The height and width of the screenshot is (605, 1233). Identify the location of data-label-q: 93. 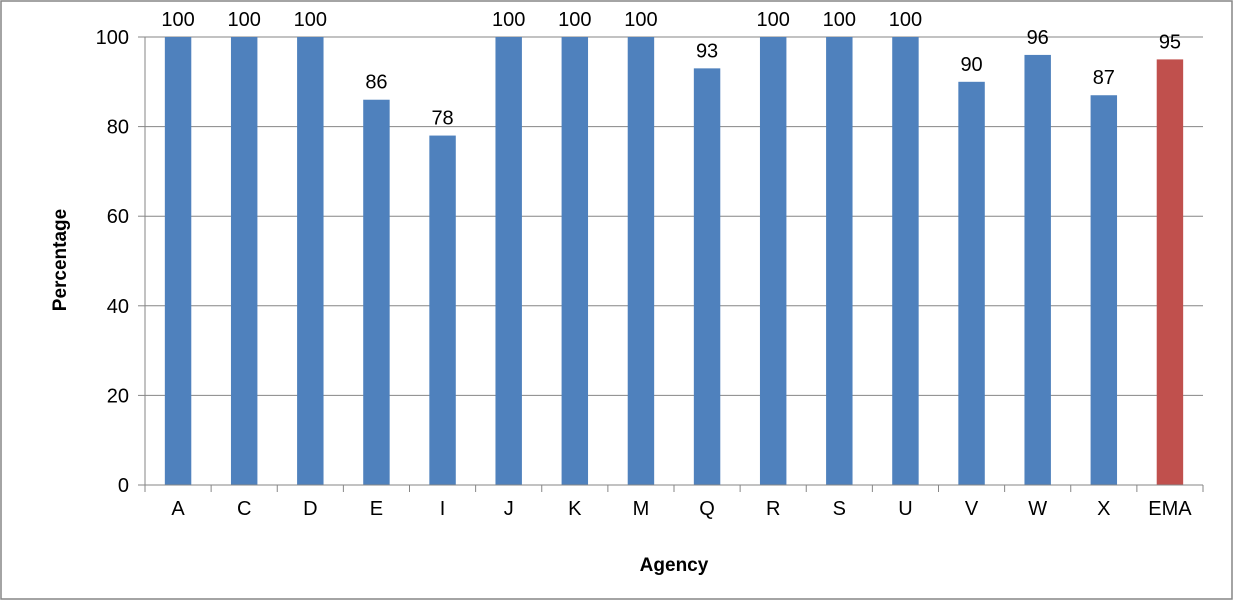
(707, 51).